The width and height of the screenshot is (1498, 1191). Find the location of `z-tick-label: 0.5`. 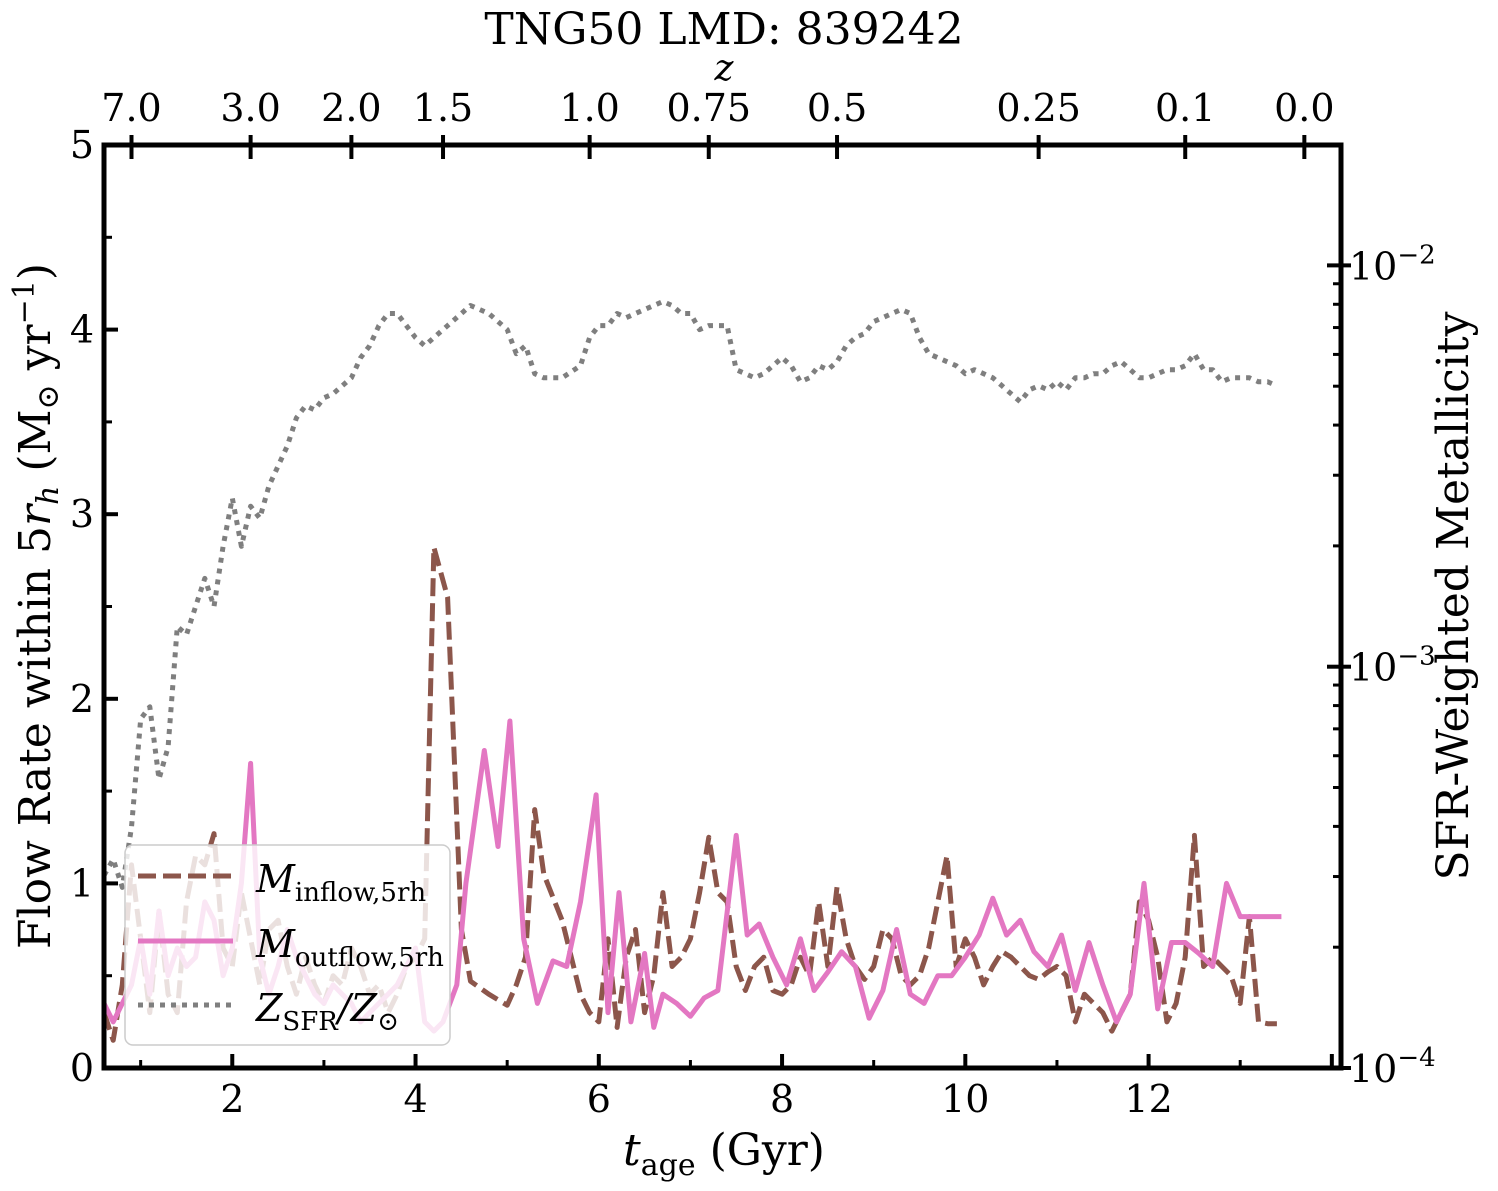

z-tick-label: 0.5 is located at coordinates (837, 108).